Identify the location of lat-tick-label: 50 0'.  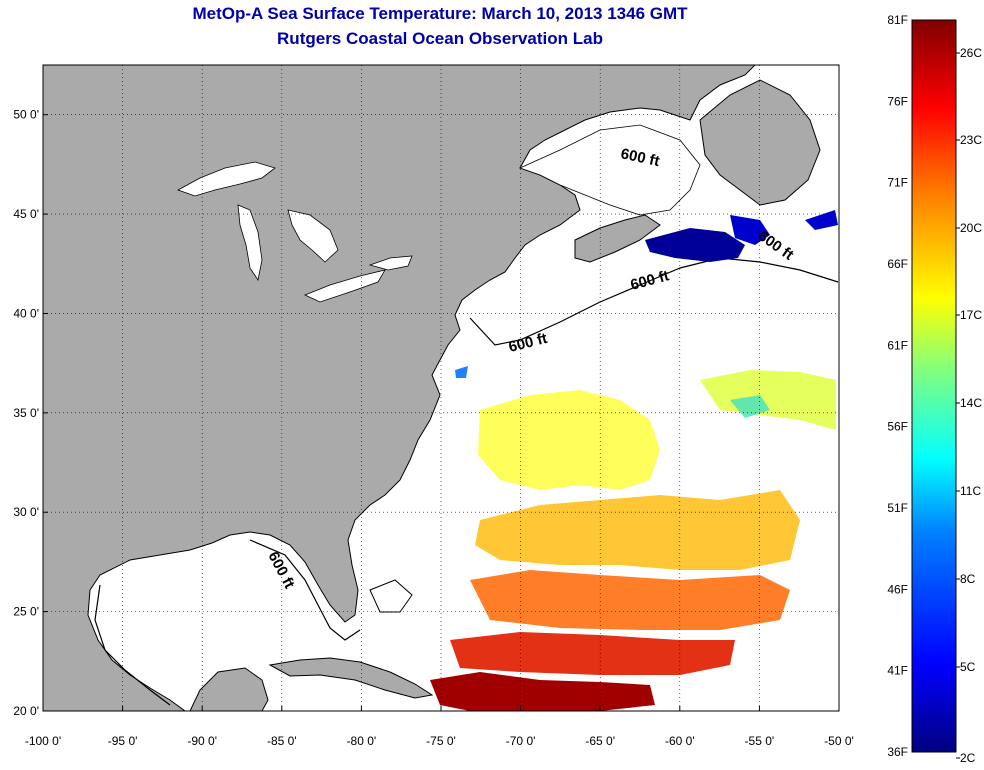
(26, 115).